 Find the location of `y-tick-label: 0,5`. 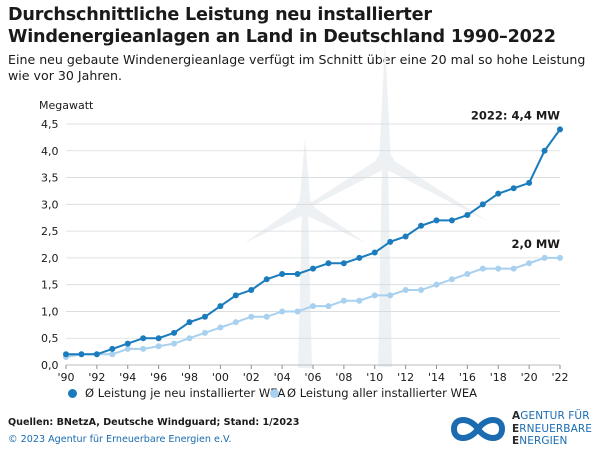

y-tick-label: 0,5 is located at coordinates (50, 338).